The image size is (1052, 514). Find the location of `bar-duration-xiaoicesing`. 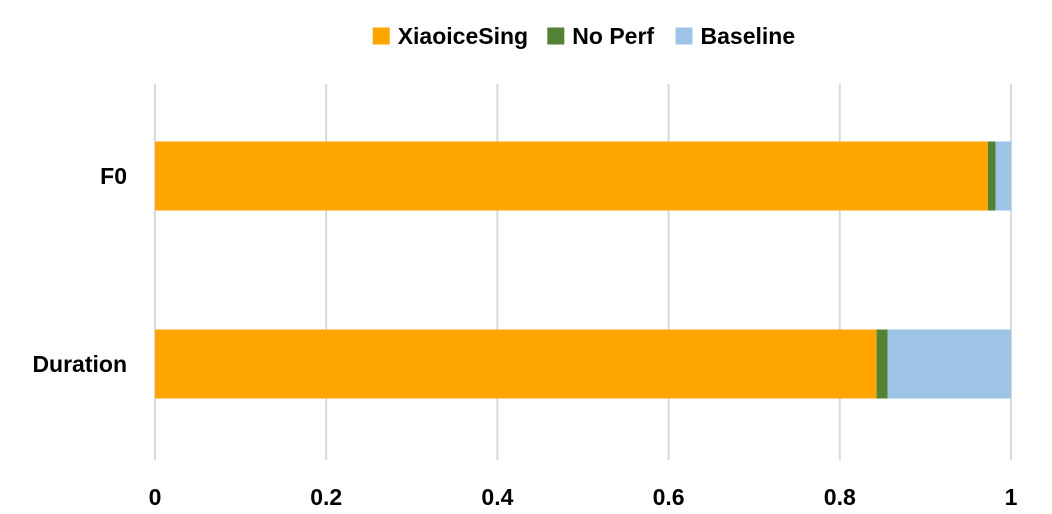

bar-duration-xiaoicesing is located at coordinates (516, 364).